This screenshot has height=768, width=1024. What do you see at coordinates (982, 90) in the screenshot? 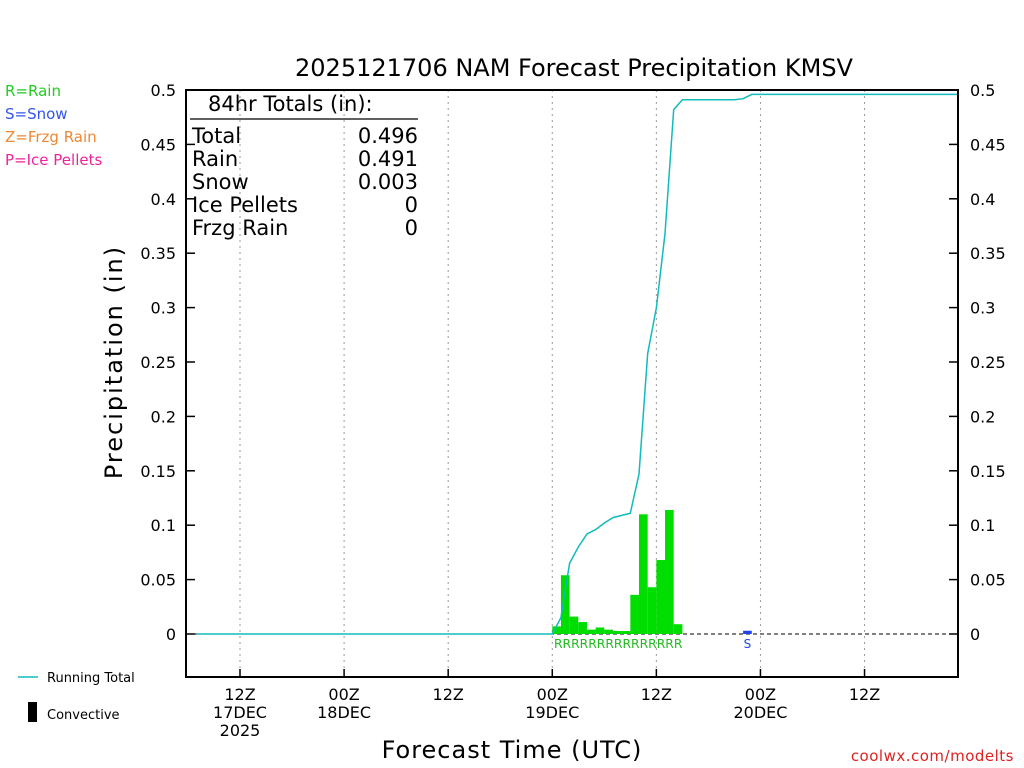
I see `y-tick-label-right: 0.5` at bounding box center [982, 90].